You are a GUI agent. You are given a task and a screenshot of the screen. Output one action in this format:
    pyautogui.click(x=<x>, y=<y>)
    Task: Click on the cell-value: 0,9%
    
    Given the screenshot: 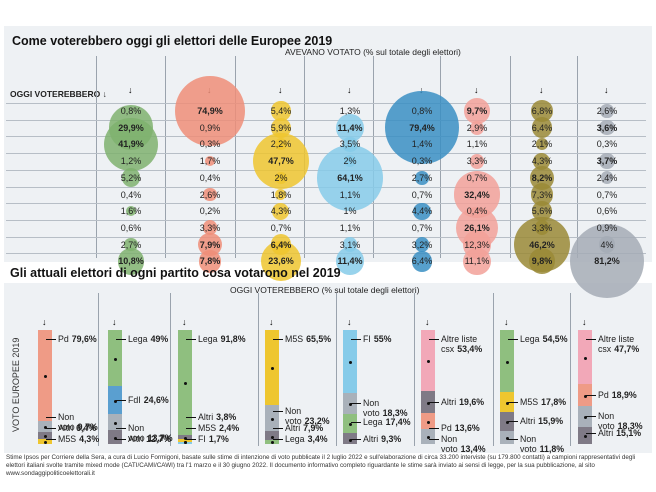 What is the action you would take?
    pyautogui.click(x=210, y=127)
    